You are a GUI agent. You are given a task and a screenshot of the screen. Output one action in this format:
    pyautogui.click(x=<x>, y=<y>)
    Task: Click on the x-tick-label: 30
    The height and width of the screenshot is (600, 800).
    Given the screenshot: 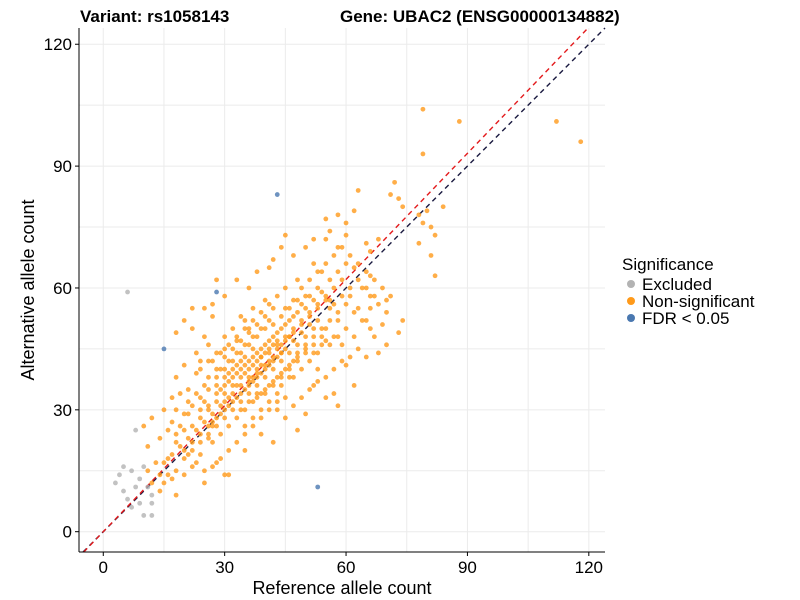 What is the action you would take?
    pyautogui.click(x=224, y=567)
    